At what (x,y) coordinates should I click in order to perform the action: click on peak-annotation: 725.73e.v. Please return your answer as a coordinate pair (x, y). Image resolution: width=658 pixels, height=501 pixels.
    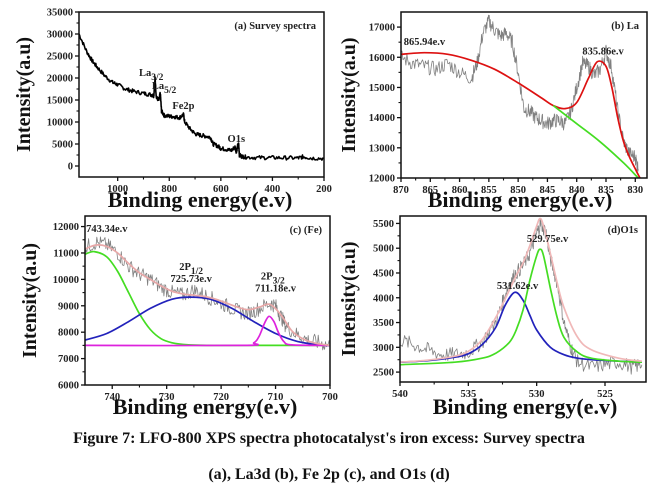
    Looking at the image, I should click on (191, 279).